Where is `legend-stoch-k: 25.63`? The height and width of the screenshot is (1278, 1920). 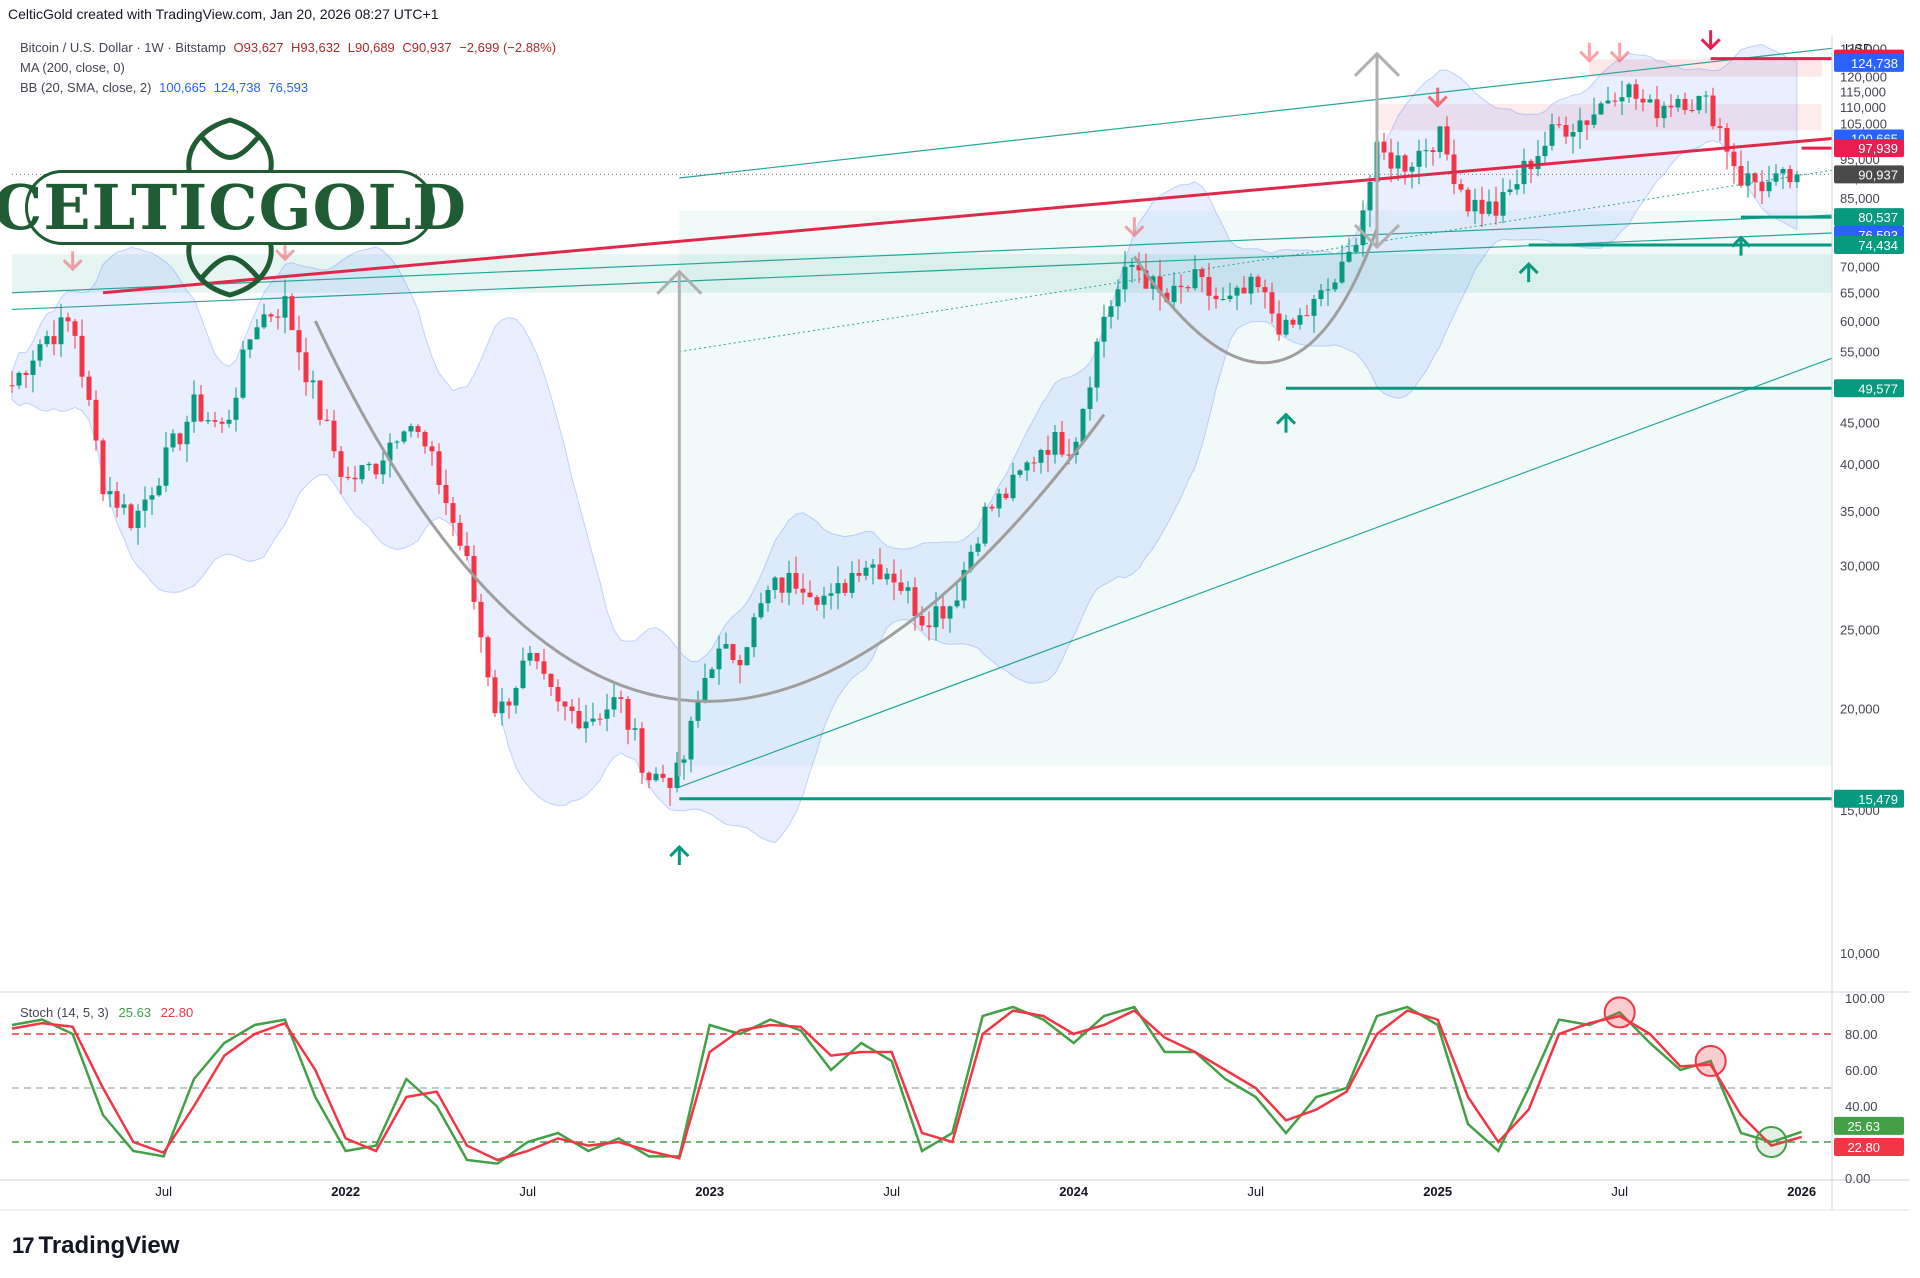
legend-stoch-k: 25.63 is located at coordinates (135, 1012).